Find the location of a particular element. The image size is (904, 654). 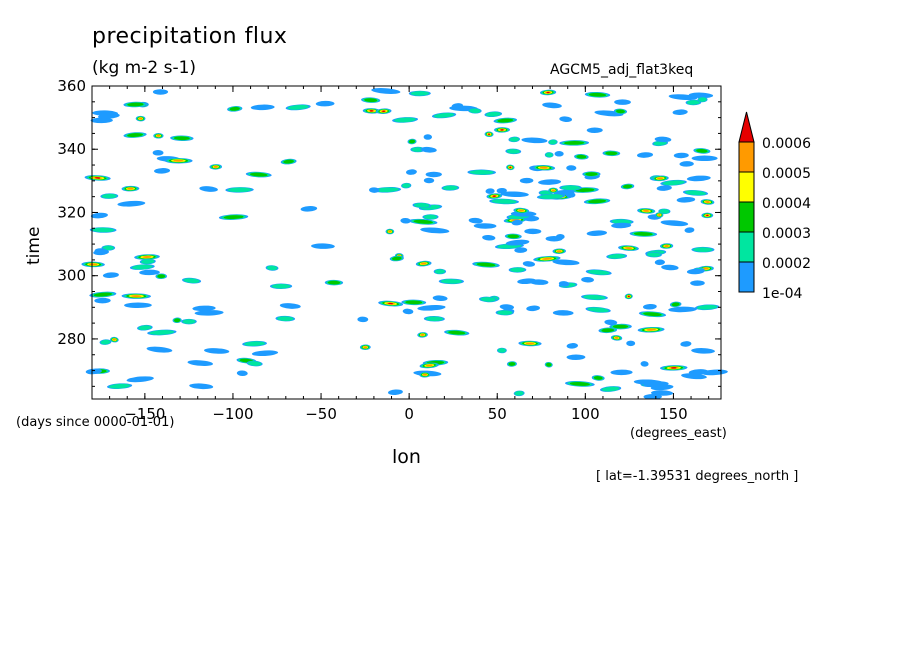

y-axis-units: (days since 0000-01-01) is located at coordinates (95, 422).